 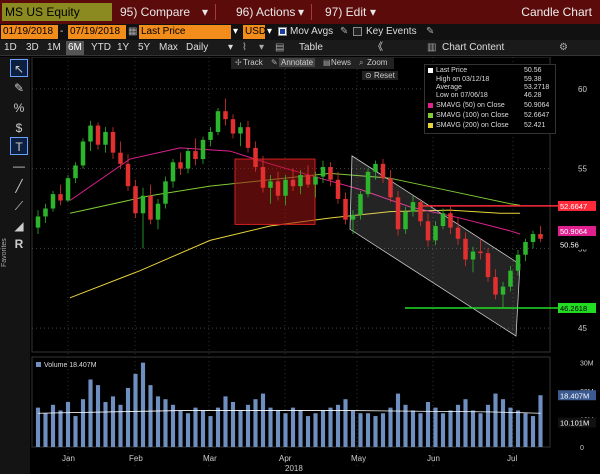 I want to click on legend-value: 50.56, so click(x=533, y=70).